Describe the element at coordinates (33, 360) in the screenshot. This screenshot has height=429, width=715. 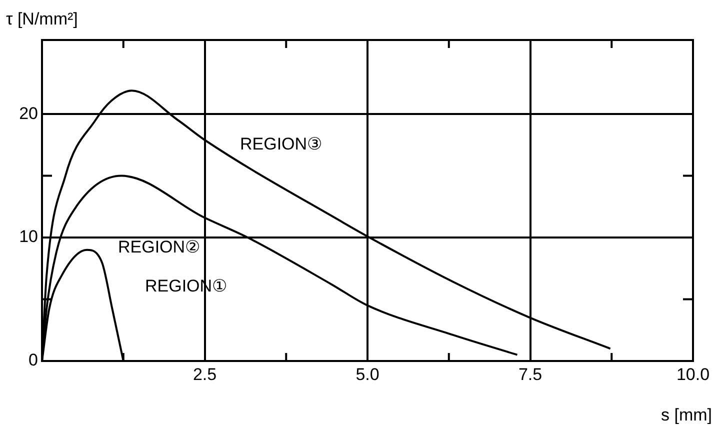
I see `y-tick-label: 0` at that location.